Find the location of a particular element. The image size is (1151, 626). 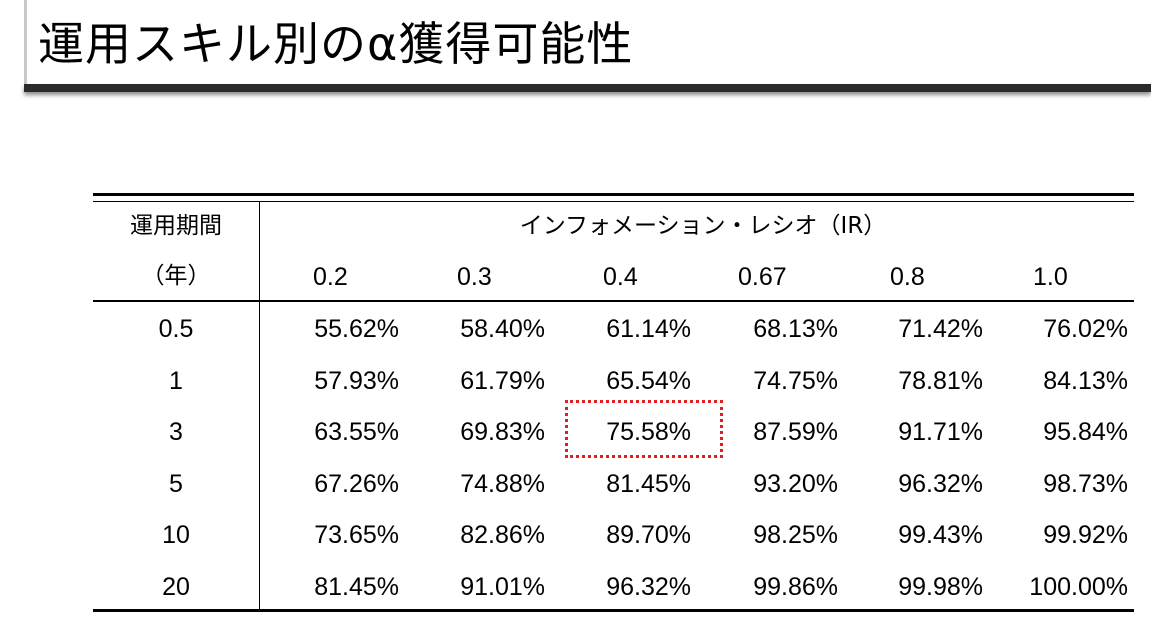

table-cell: 74.75% is located at coordinates (795, 380).